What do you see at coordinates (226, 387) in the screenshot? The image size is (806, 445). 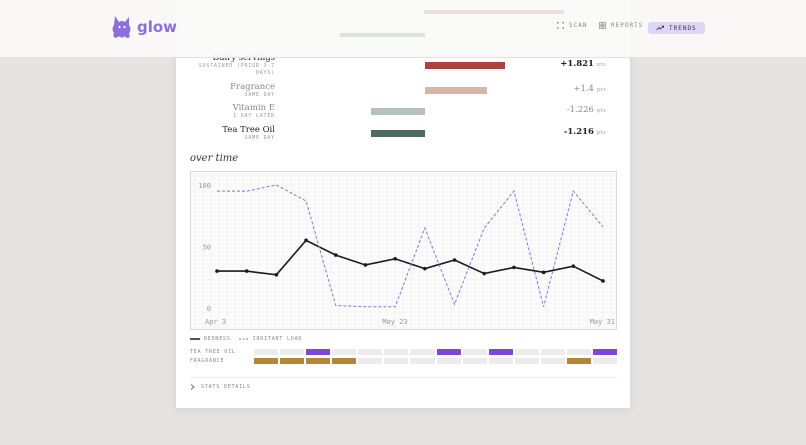 I see `stats-details-label: STATS DETAILS` at bounding box center [226, 387].